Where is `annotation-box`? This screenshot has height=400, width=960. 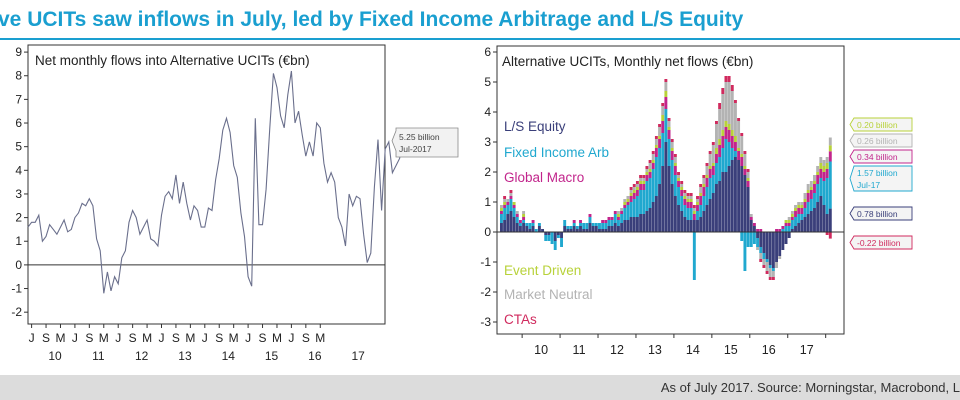 annotation-box is located at coordinates (881, 140).